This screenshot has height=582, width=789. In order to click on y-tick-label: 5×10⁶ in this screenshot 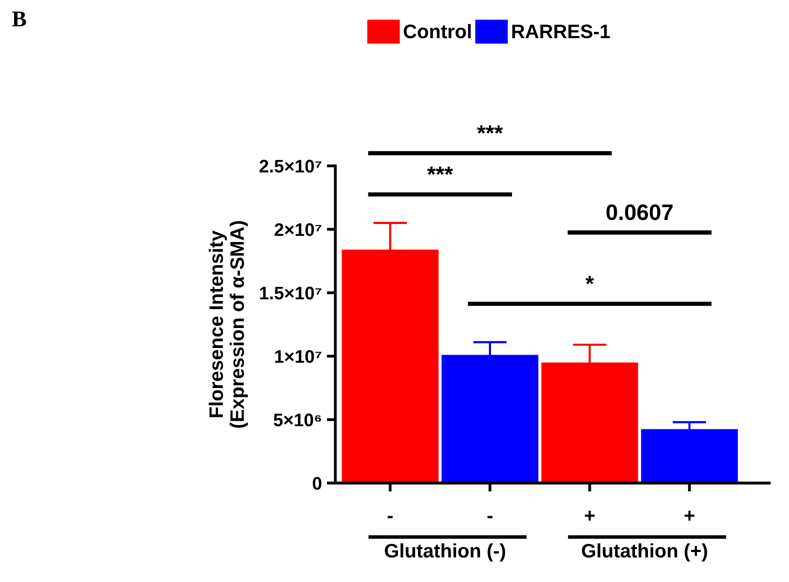, I will do `click(298, 420)`.